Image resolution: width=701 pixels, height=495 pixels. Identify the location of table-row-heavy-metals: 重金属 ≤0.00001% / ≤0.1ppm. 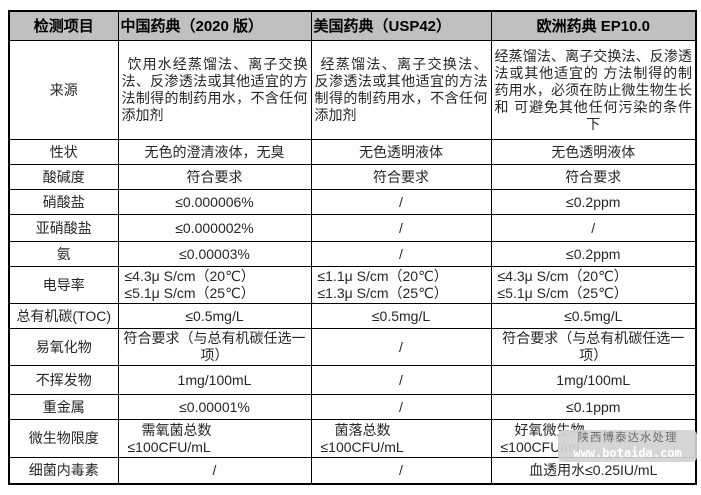
(352, 407).